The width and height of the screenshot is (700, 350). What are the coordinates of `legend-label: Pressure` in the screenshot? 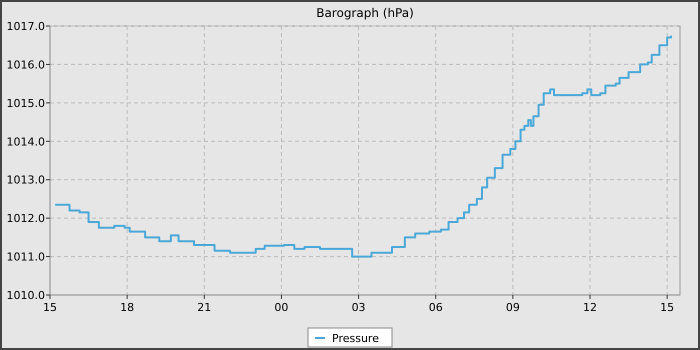 It's located at (356, 338).